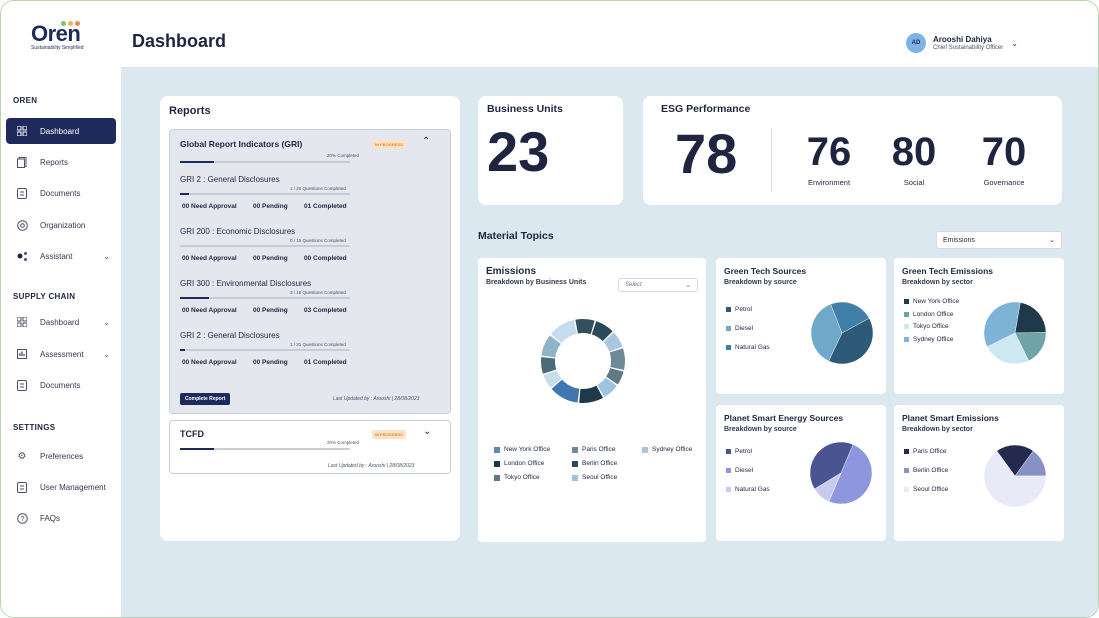  Describe the element at coordinates (325, 310) in the screenshot. I see `completed-count: 03 Completed` at that location.